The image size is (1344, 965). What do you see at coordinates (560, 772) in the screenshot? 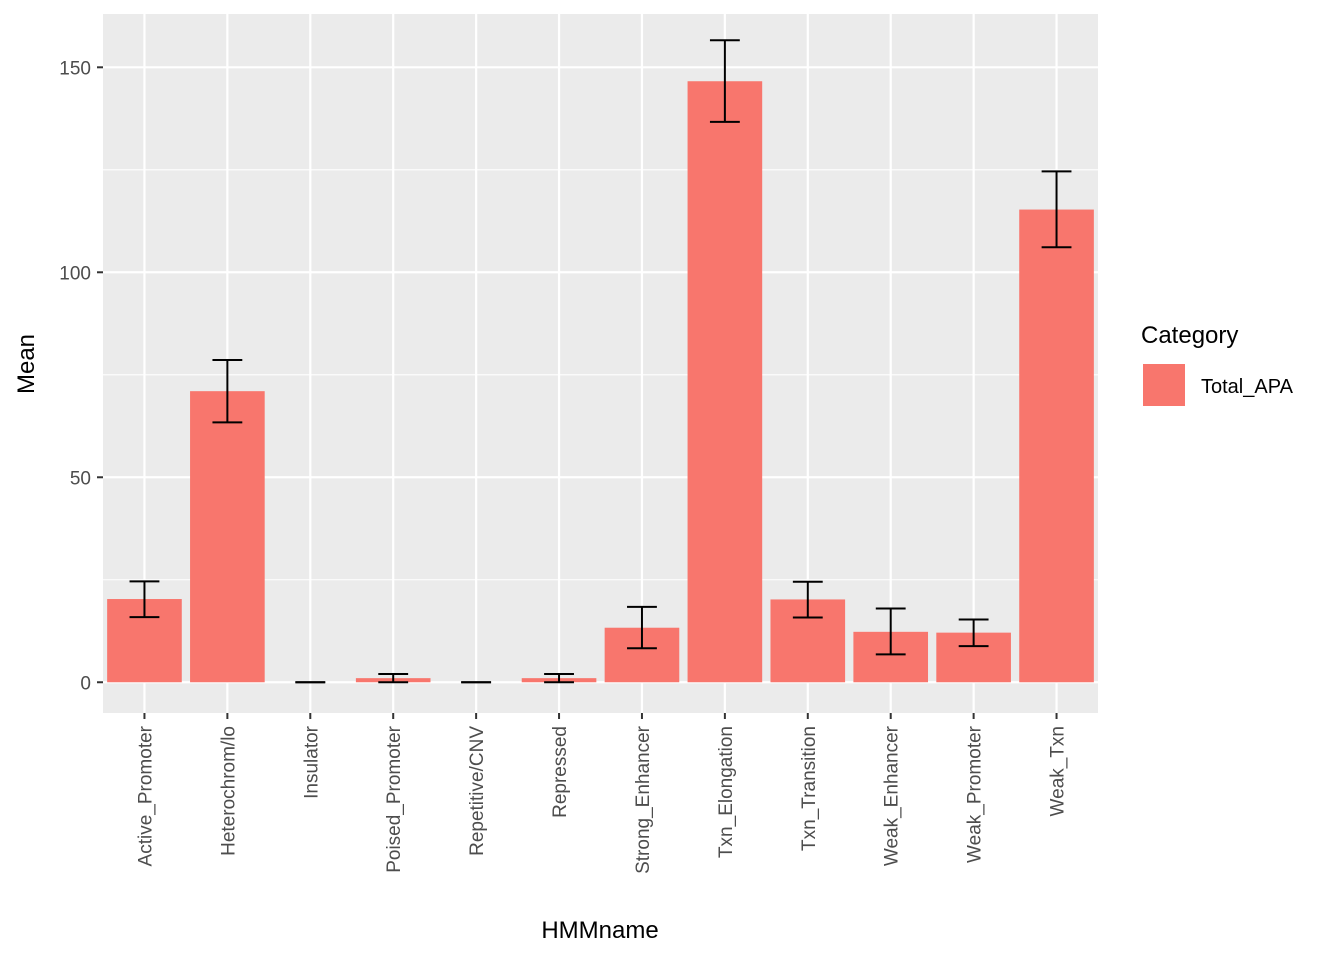
I see `x-tick-label: Repressed` at bounding box center [560, 772].